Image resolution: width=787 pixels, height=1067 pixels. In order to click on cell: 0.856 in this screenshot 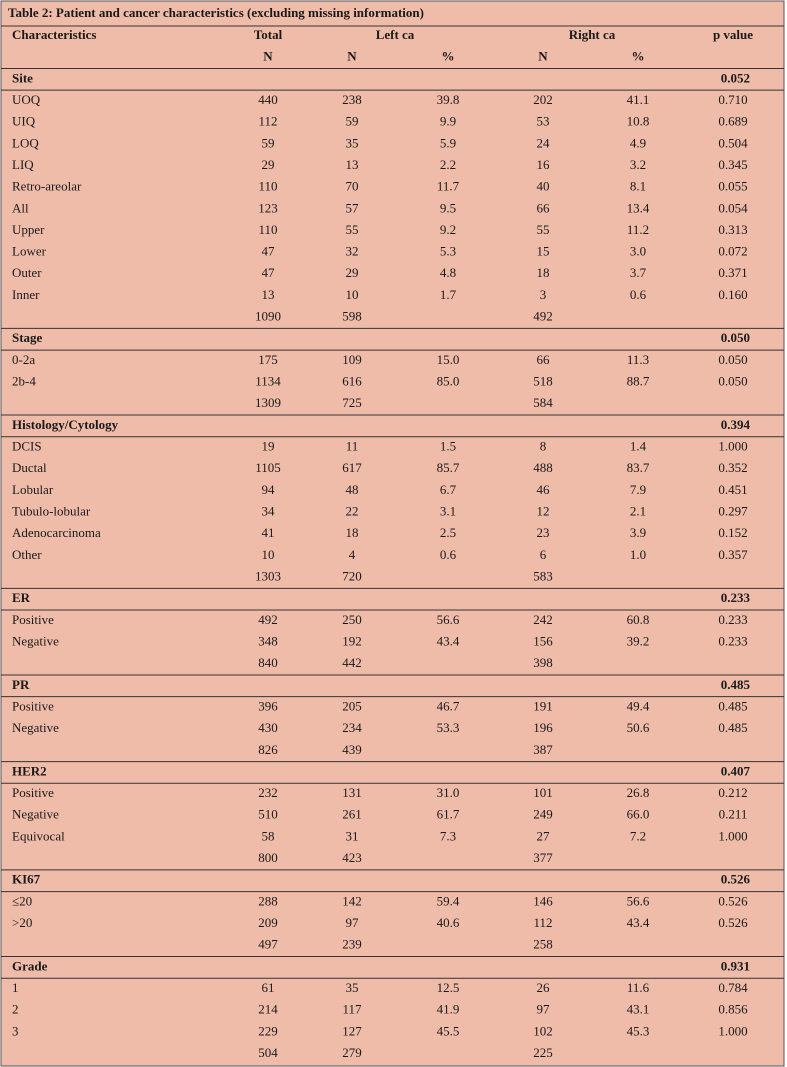, I will do `click(733, 1009)`.